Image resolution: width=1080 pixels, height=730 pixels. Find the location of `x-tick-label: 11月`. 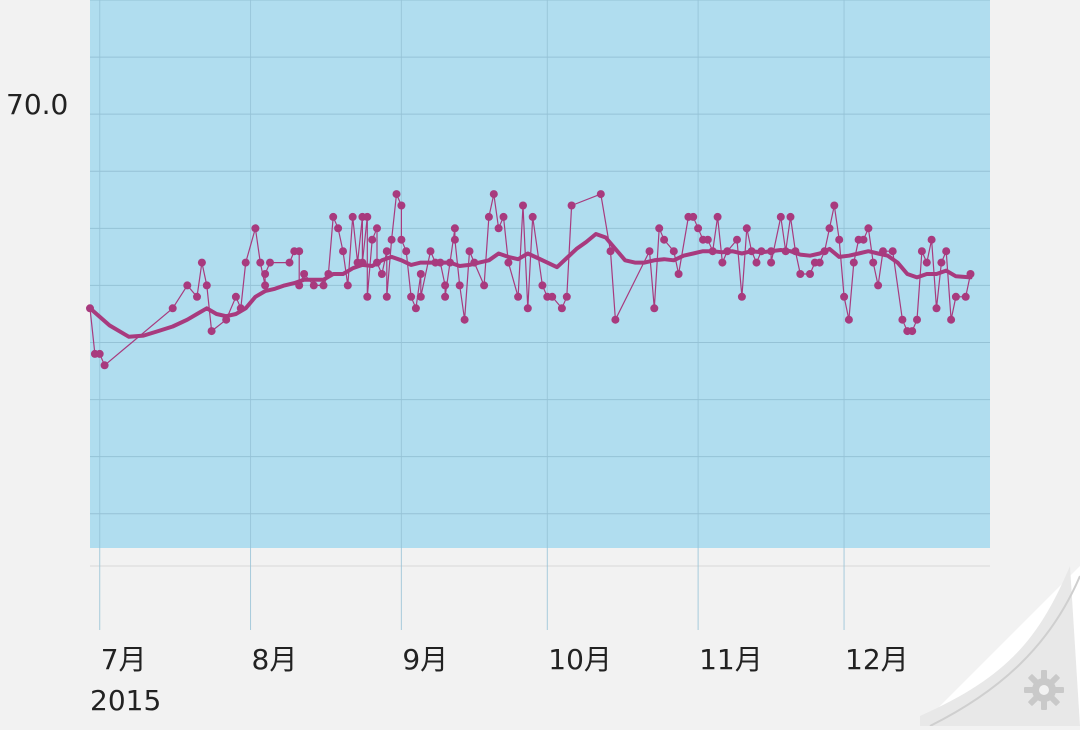

x-tick-label: 11月 is located at coordinates (731, 659).